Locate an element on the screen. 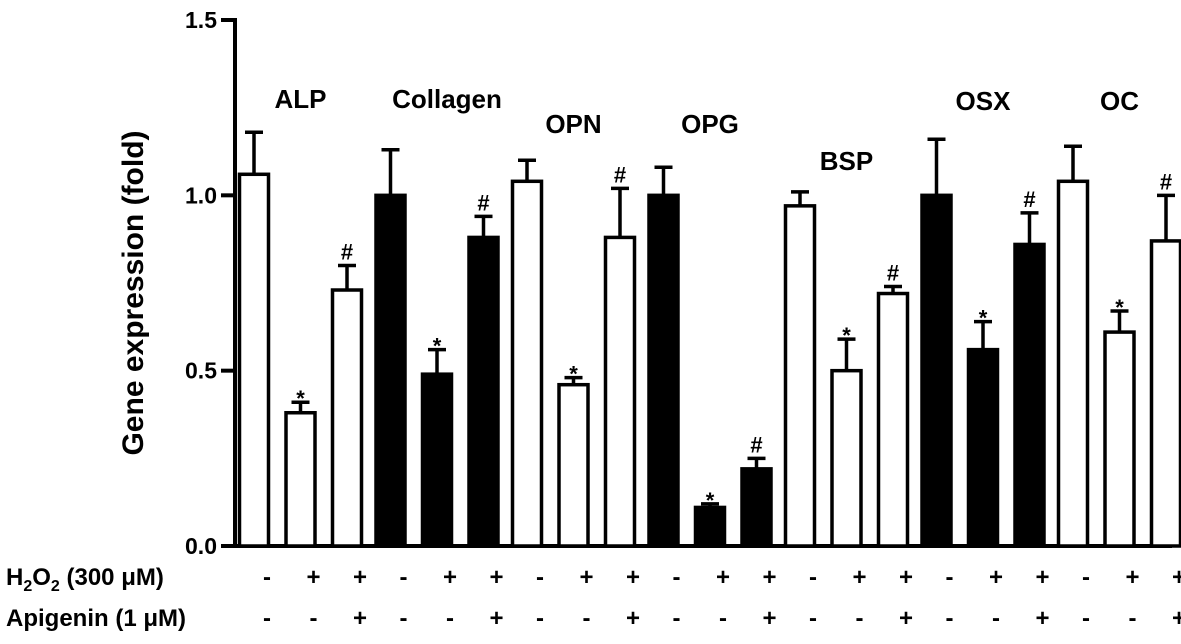  group-label: OSX is located at coordinates (984, 101).